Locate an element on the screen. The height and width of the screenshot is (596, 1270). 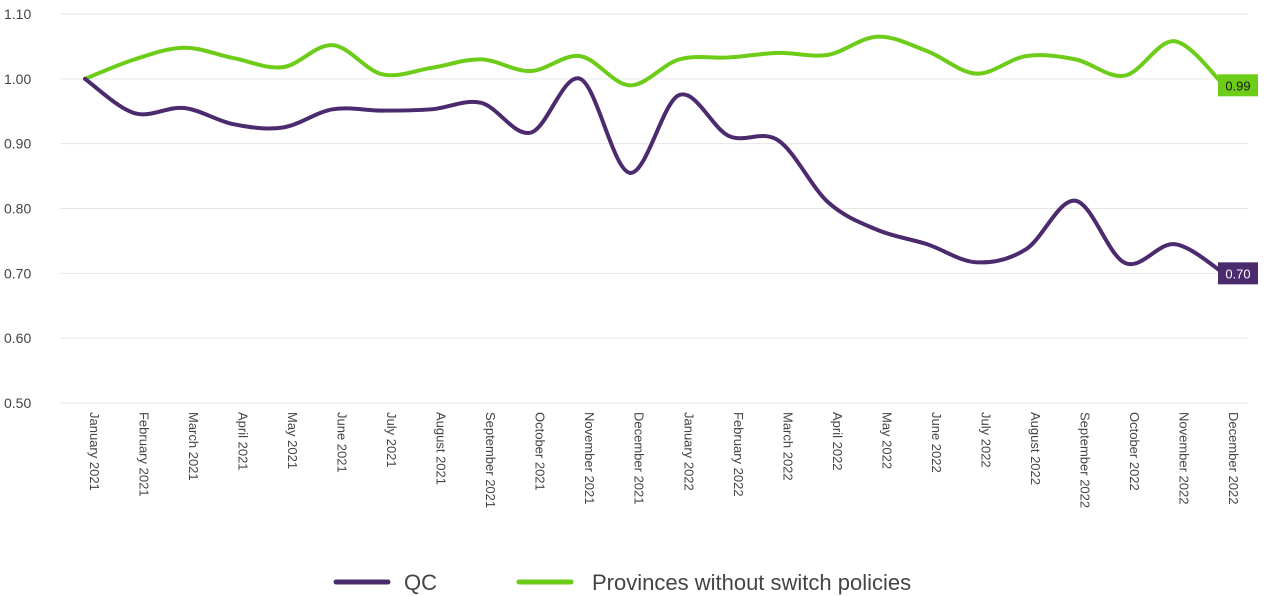
y-tick-label: 1.00 is located at coordinates (17, 79).